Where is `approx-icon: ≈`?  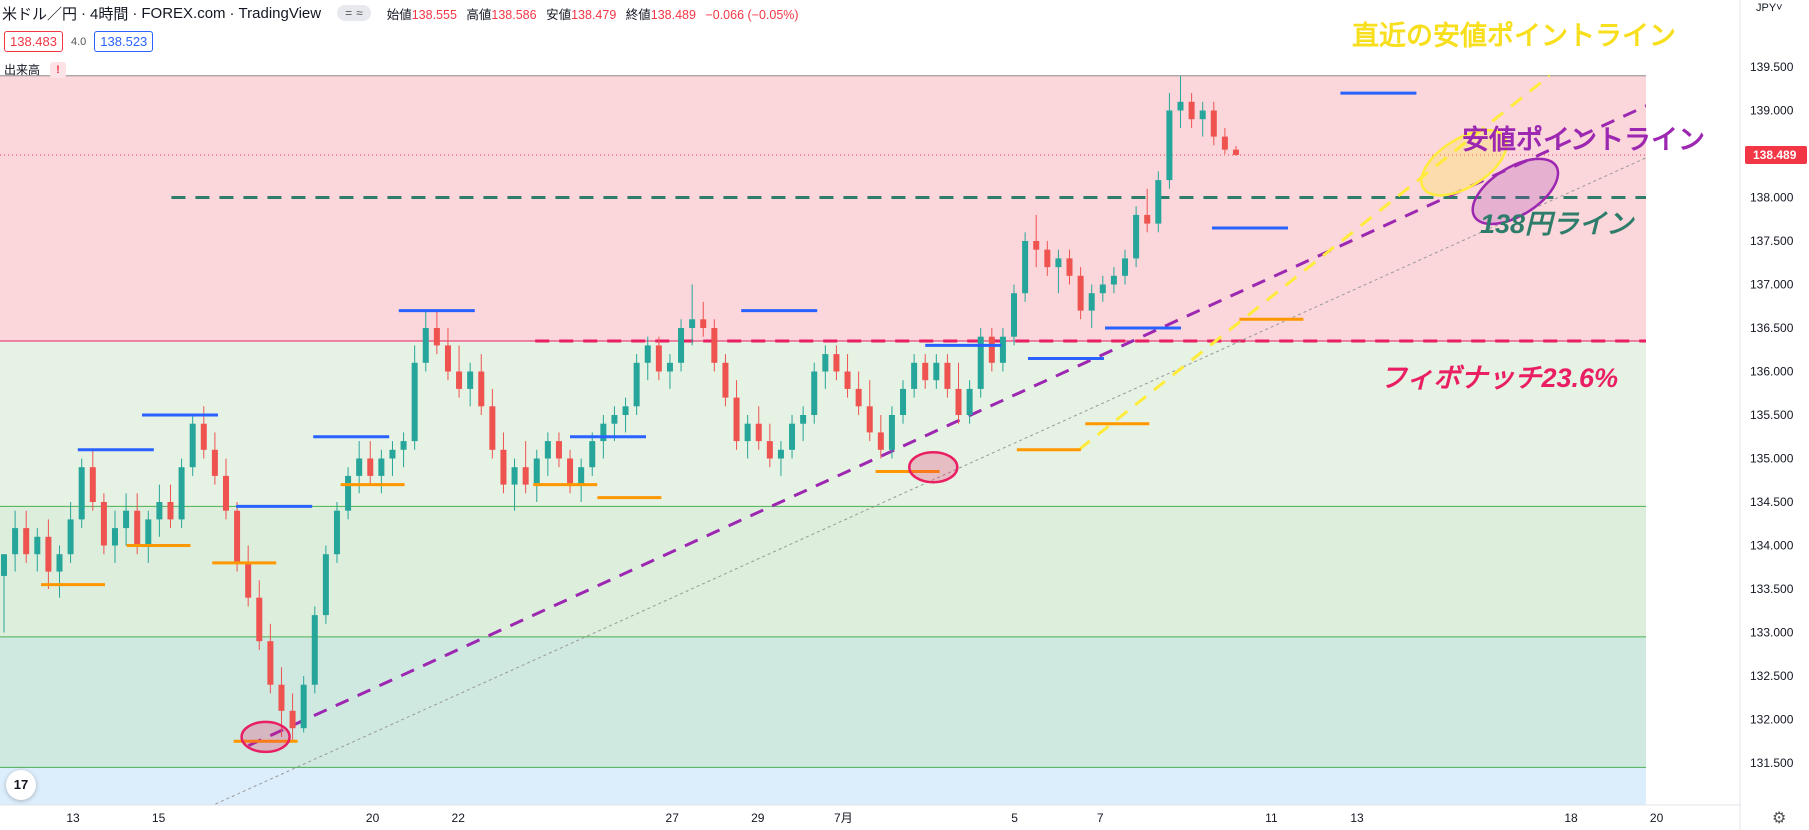
approx-icon: ≈ is located at coordinates (359, 13).